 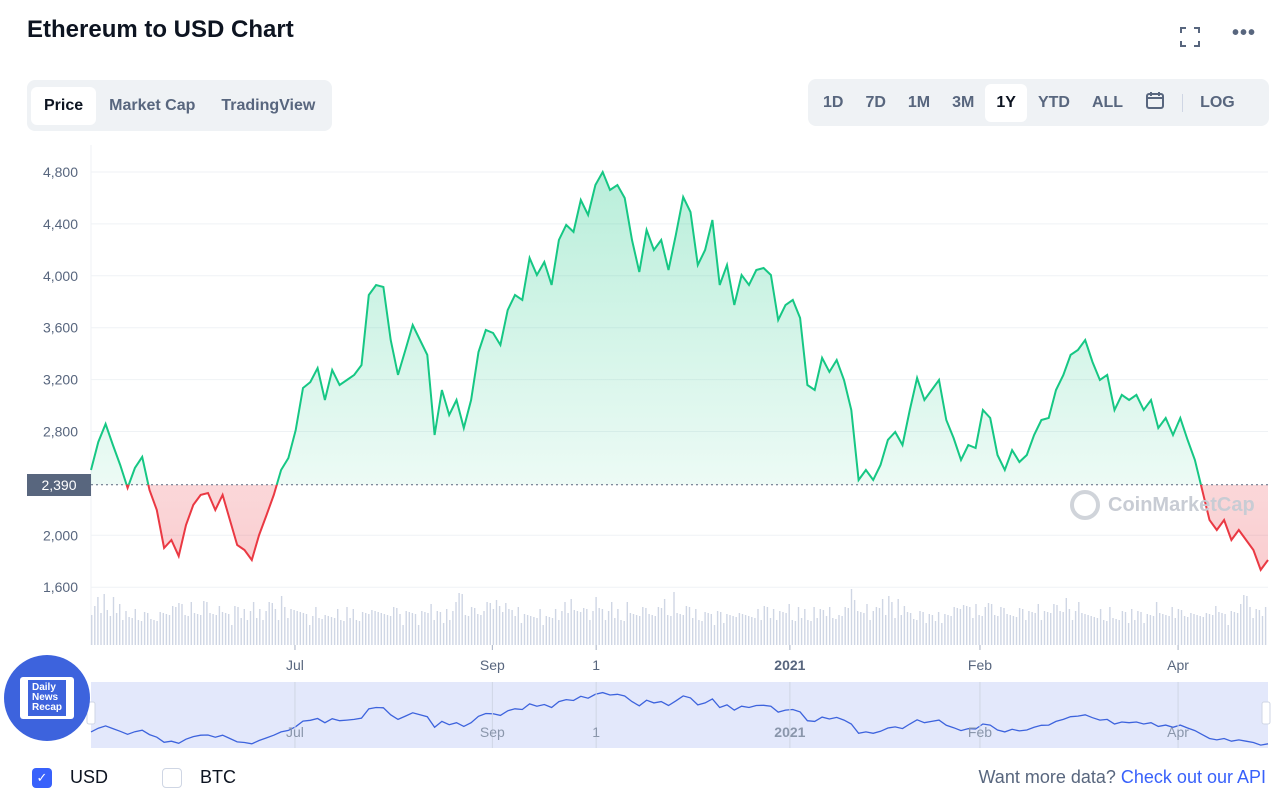 I want to click on range-1m: 1M, so click(x=919, y=102).